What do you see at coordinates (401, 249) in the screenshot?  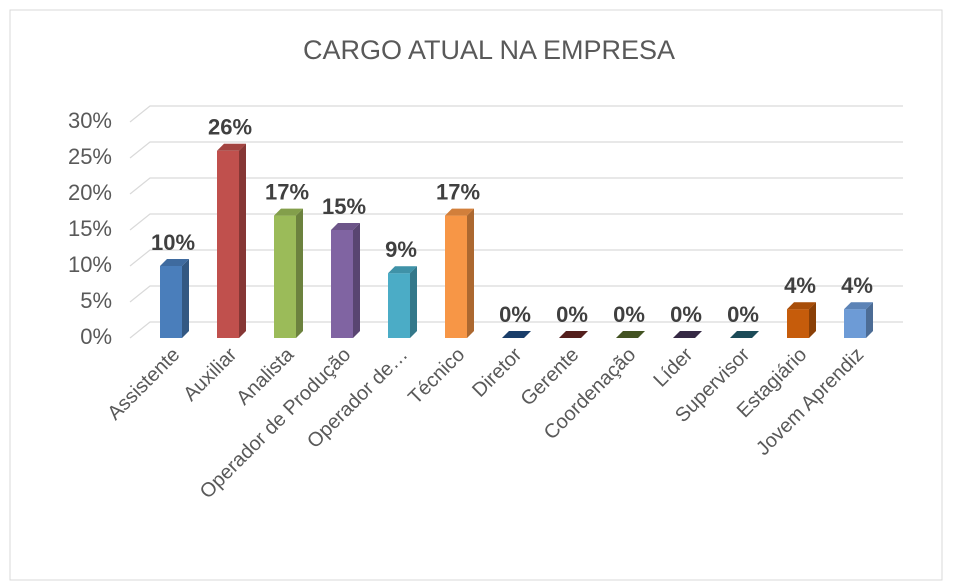 I see `data-label: 9%` at bounding box center [401, 249].